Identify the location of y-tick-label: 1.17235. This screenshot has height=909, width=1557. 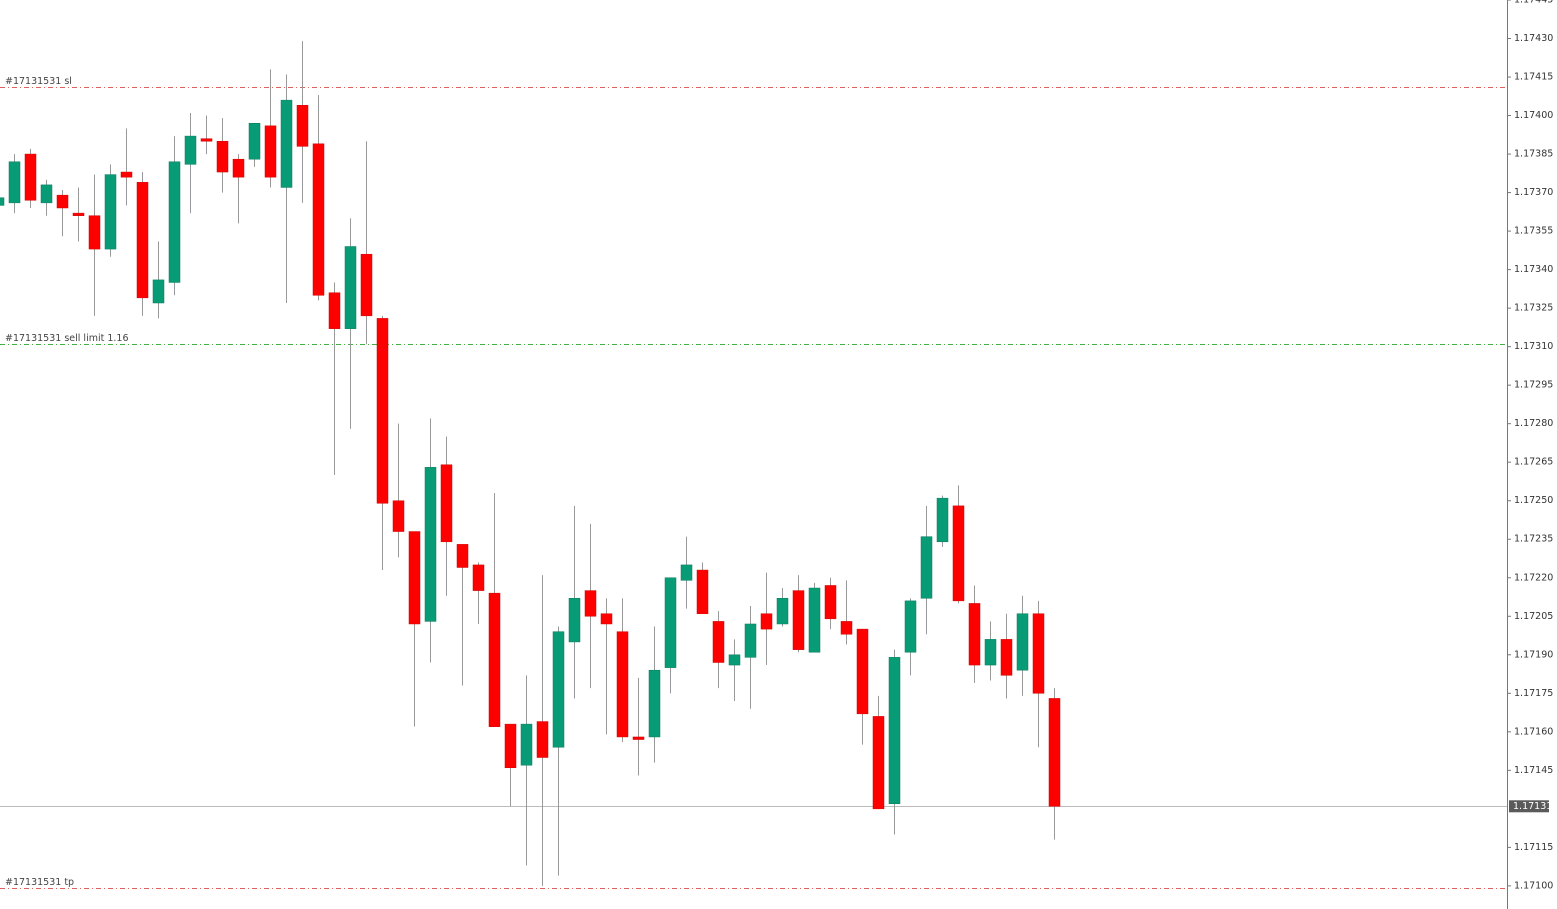
(1533, 539).